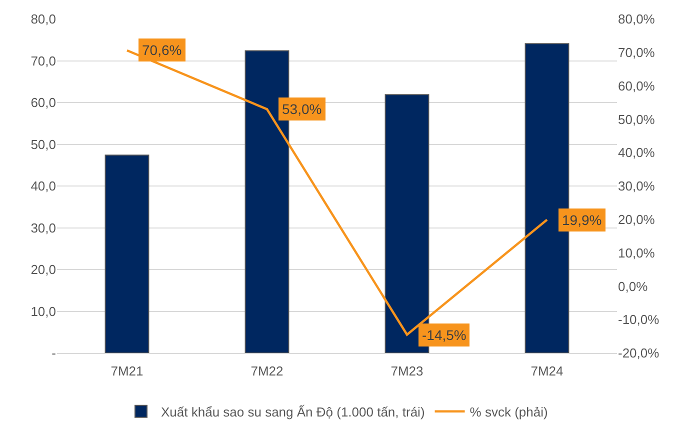 The image size is (679, 438). Describe the element at coordinates (43, 228) in the screenshot. I see `y-tick-label: 30,0` at that location.